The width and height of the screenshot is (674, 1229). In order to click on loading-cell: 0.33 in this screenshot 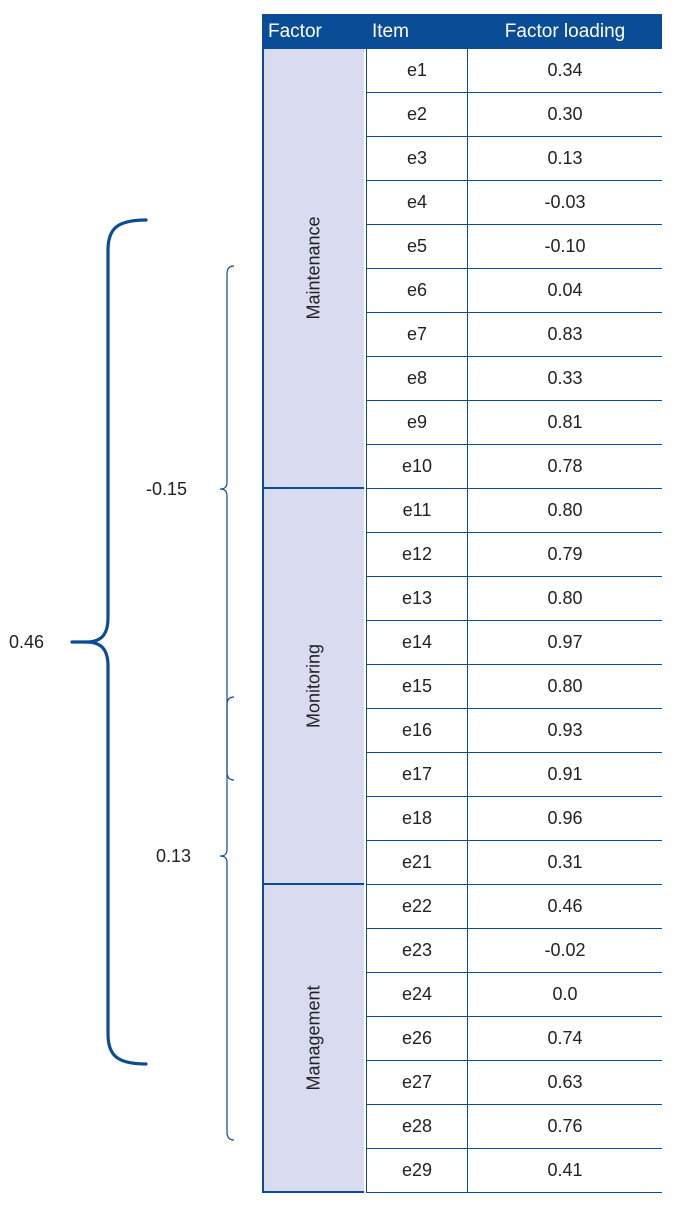, I will do `click(565, 378)`.